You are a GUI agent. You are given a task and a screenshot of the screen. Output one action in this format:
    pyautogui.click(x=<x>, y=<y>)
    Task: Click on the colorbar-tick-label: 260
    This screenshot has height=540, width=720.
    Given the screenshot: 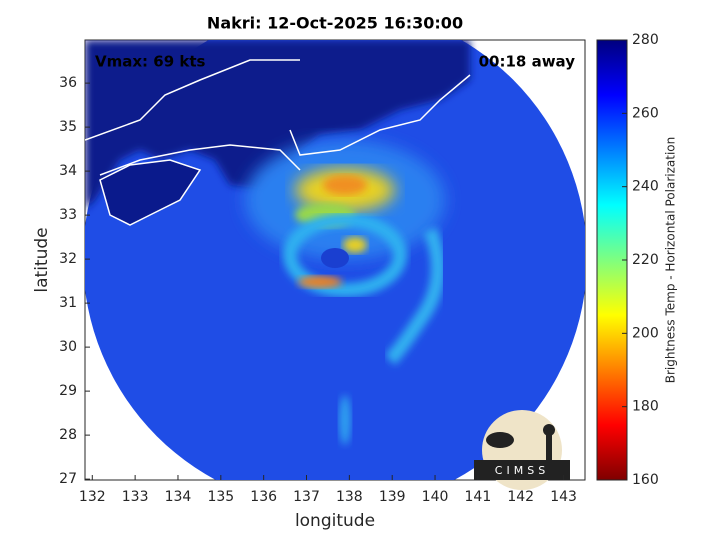 What is the action you would take?
    pyautogui.click(x=645, y=113)
    